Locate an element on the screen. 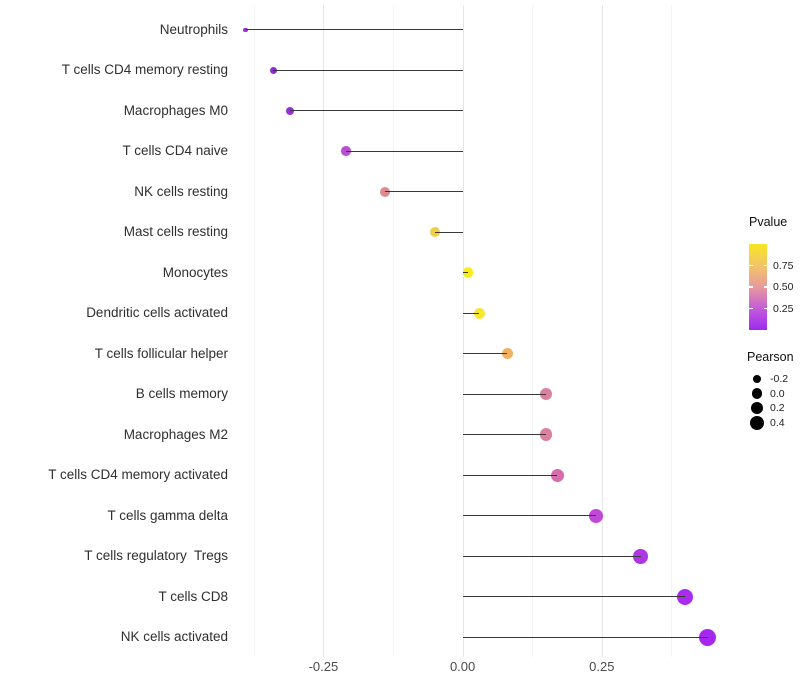 This screenshot has width=800, height=700. y-axis-label: Mast cells resting is located at coordinates (175, 232).